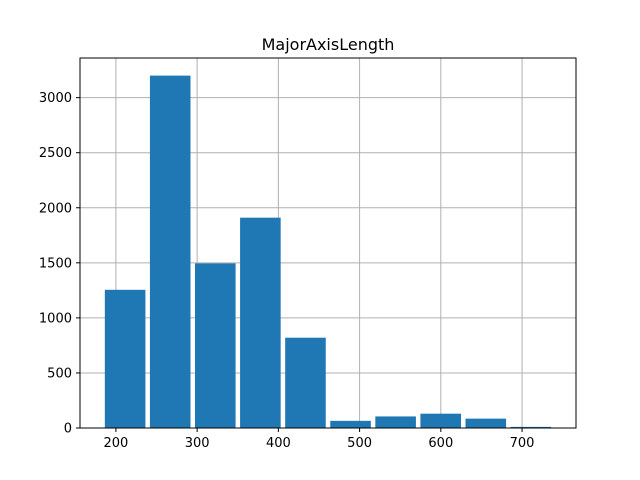 The width and height of the screenshot is (640, 480). I want to click on y-tick-label: 0, so click(68, 429).